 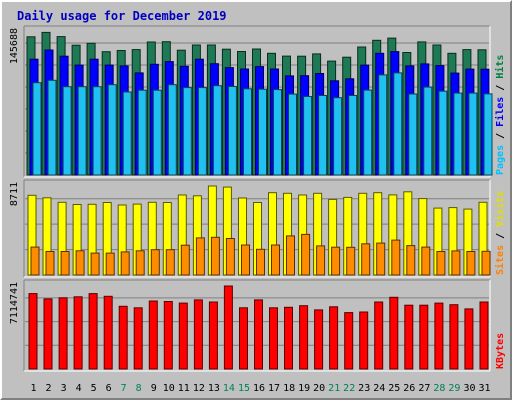 What do you see at coordinates (454, 388) in the screenshot?
I see `x-label-day-29: 29` at bounding box center [454, 388].